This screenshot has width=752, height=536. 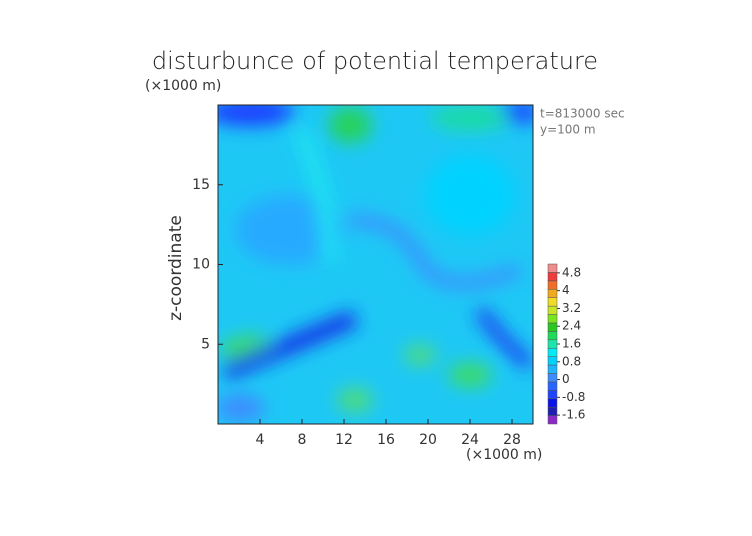 What do you see at coordinates (573, 415) in the screenshot?
I see `colorbar-tick-label: -1.6` at bounding box center [573, 415].